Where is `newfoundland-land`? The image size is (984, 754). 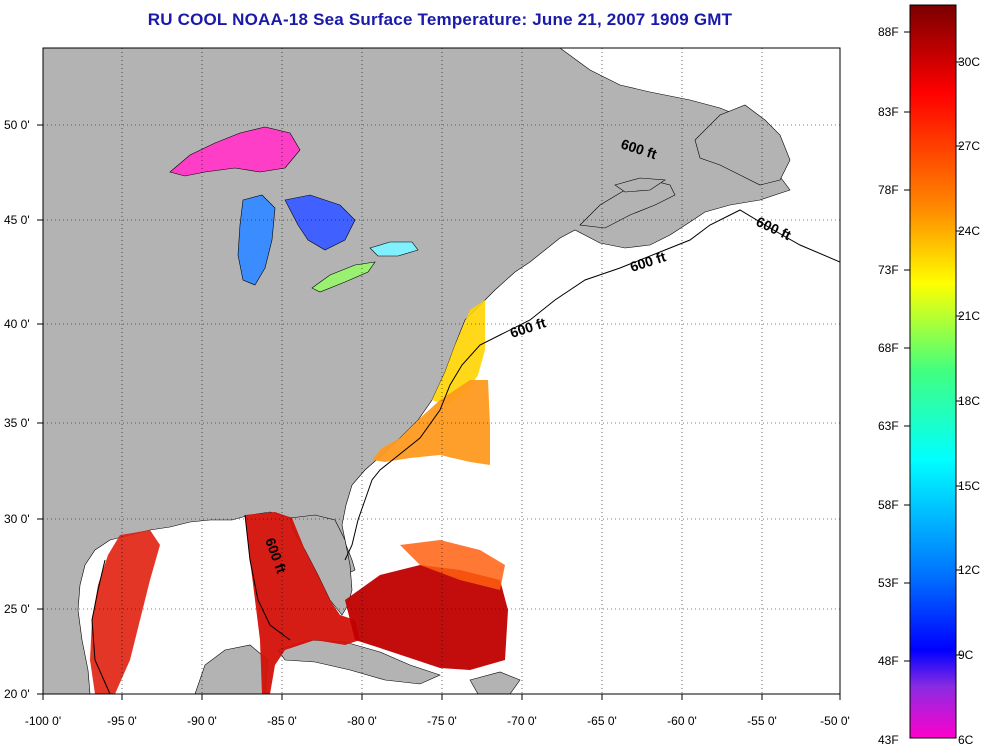
newfoundland-land is located at coordinates (742, 145).